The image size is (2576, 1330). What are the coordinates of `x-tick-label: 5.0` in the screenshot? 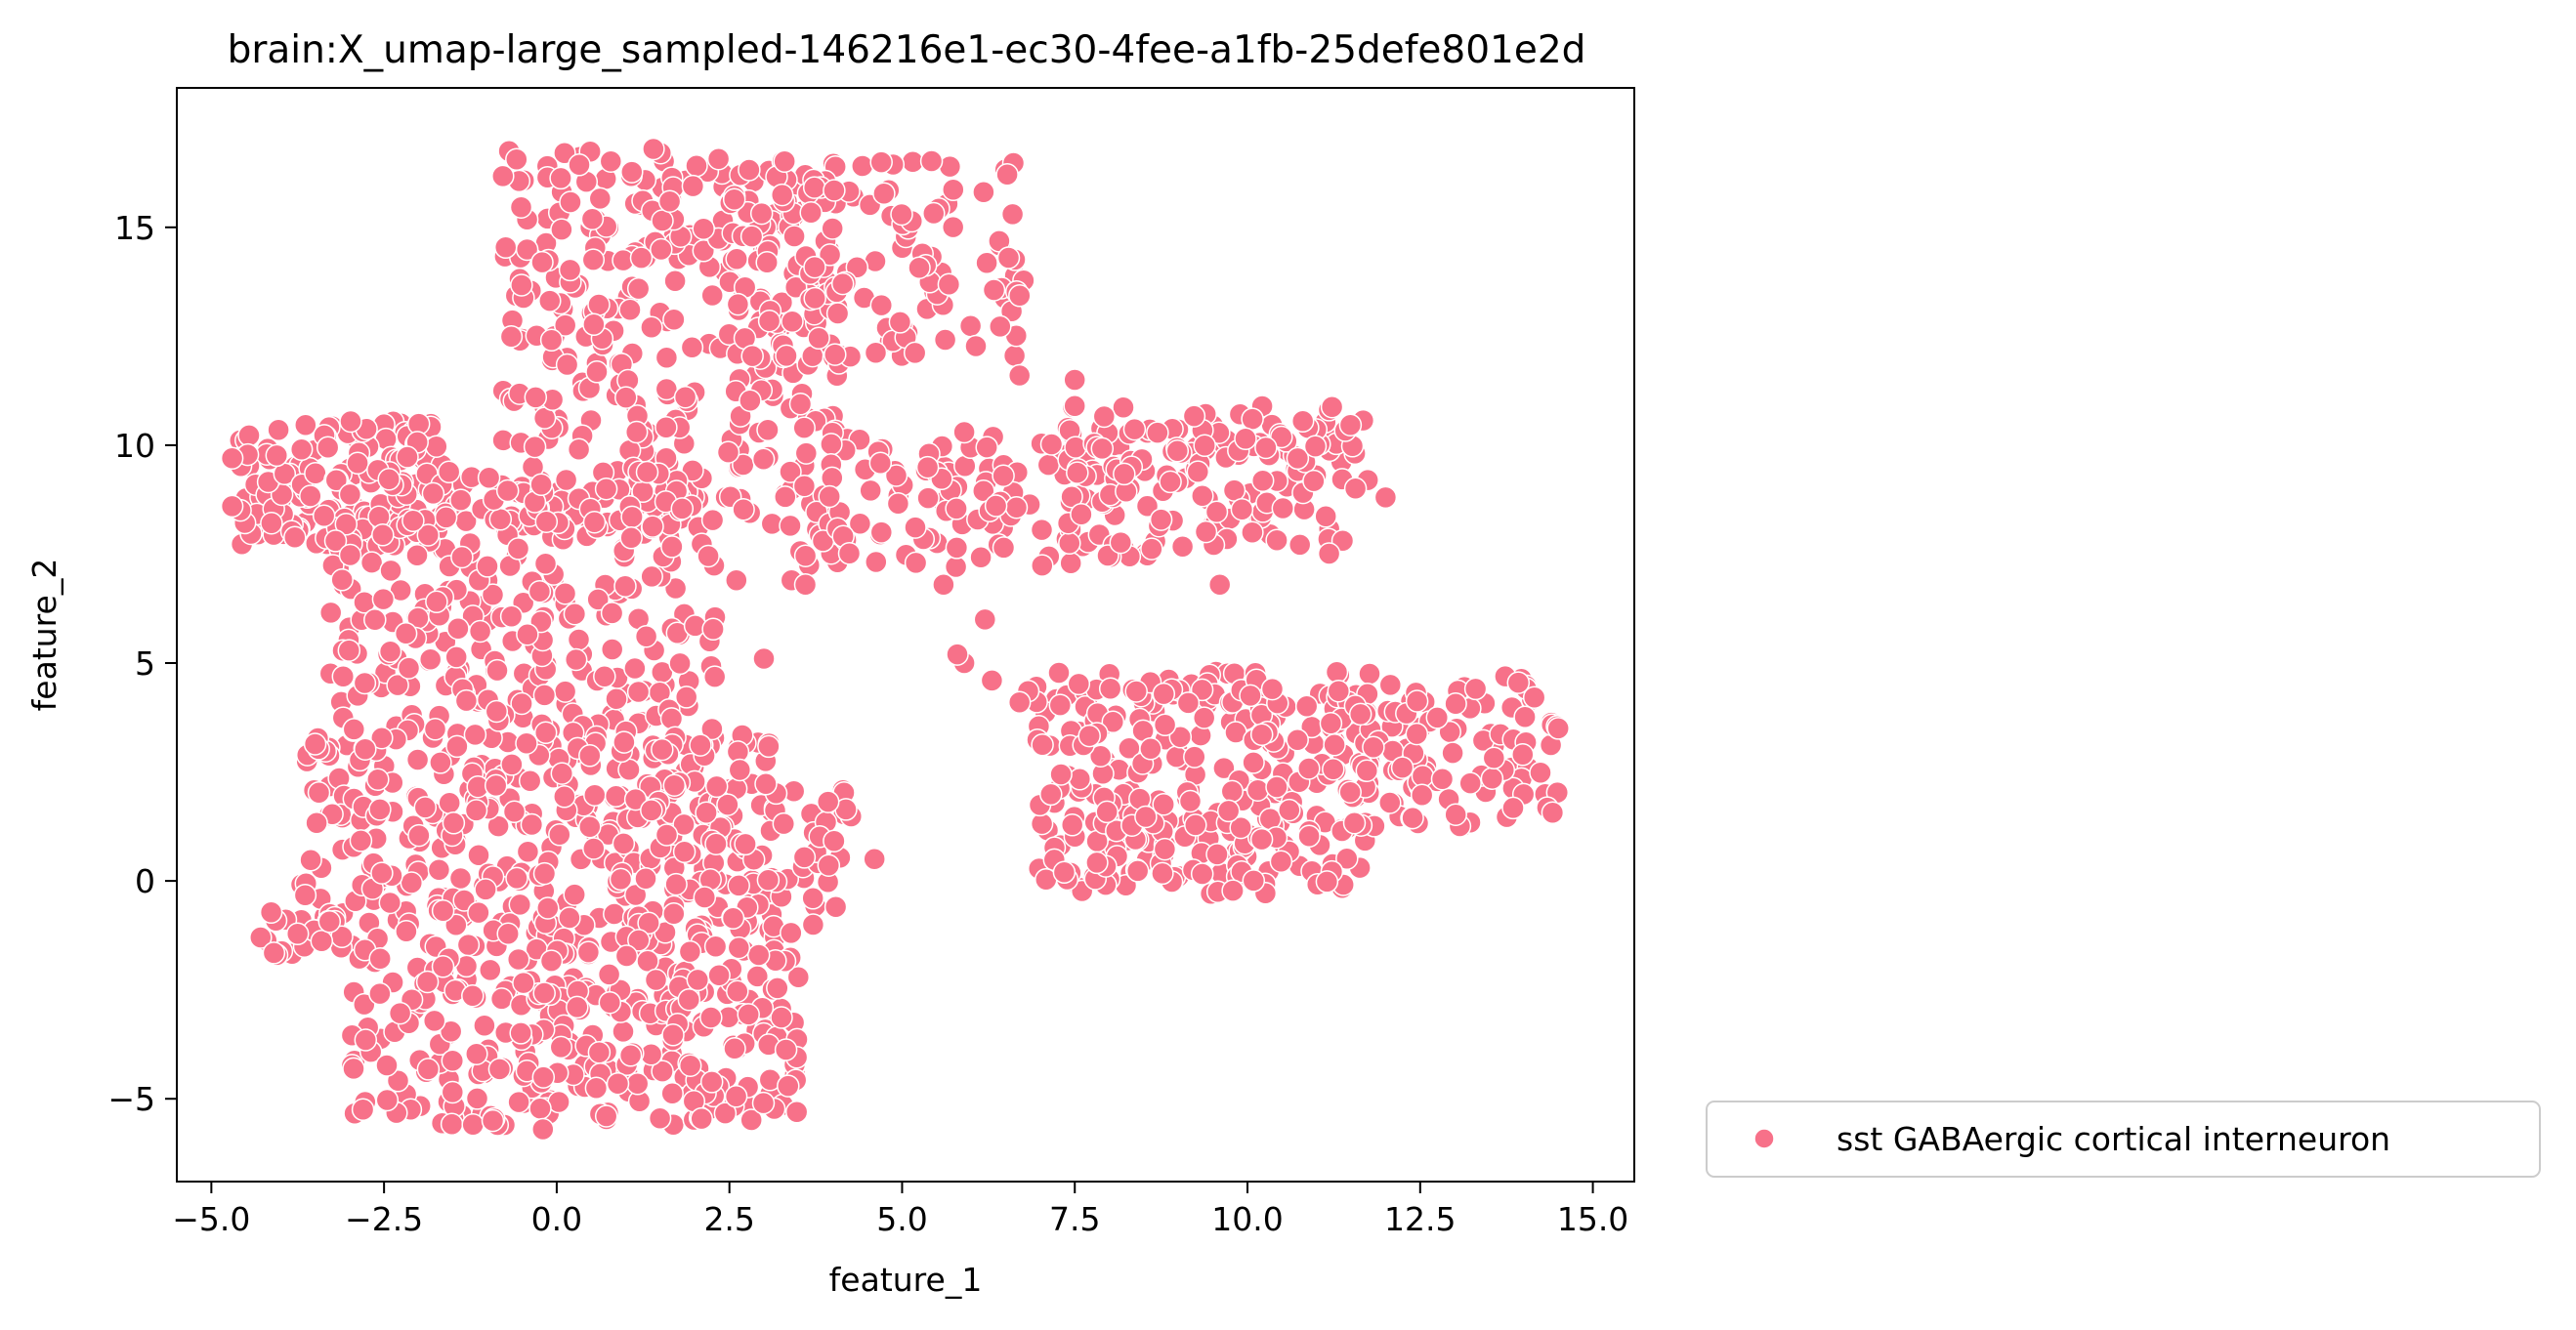 It's located at (901, 1219).